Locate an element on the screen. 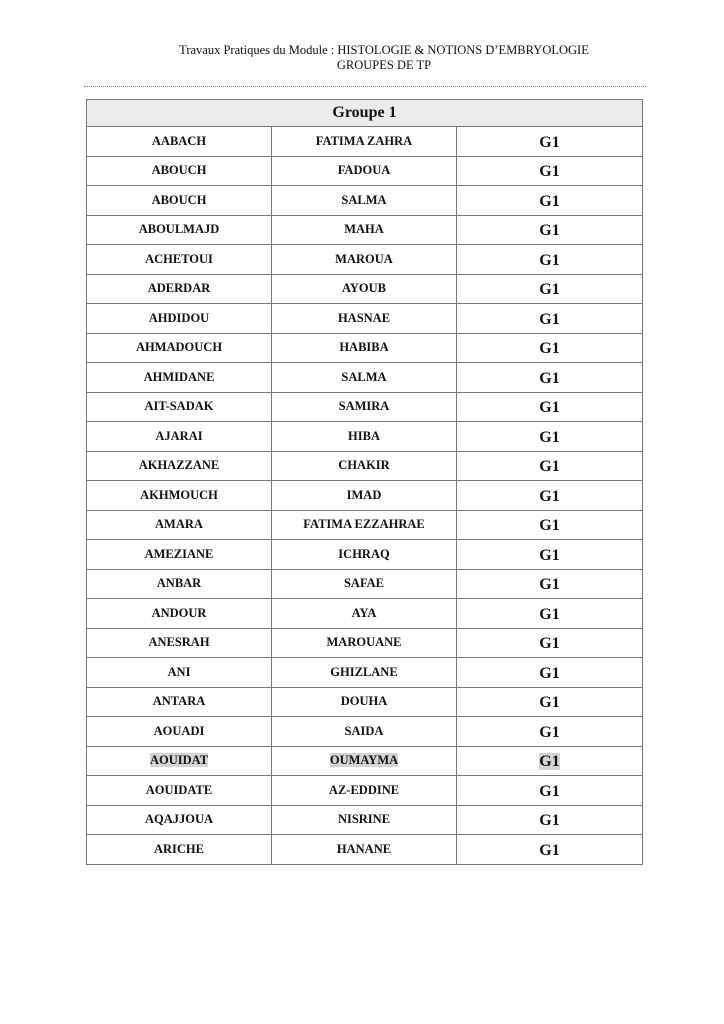 This screenshot has height=1024, width=724. table-row: ANDOUR AYA G1 is located at coordinates (364, 613).